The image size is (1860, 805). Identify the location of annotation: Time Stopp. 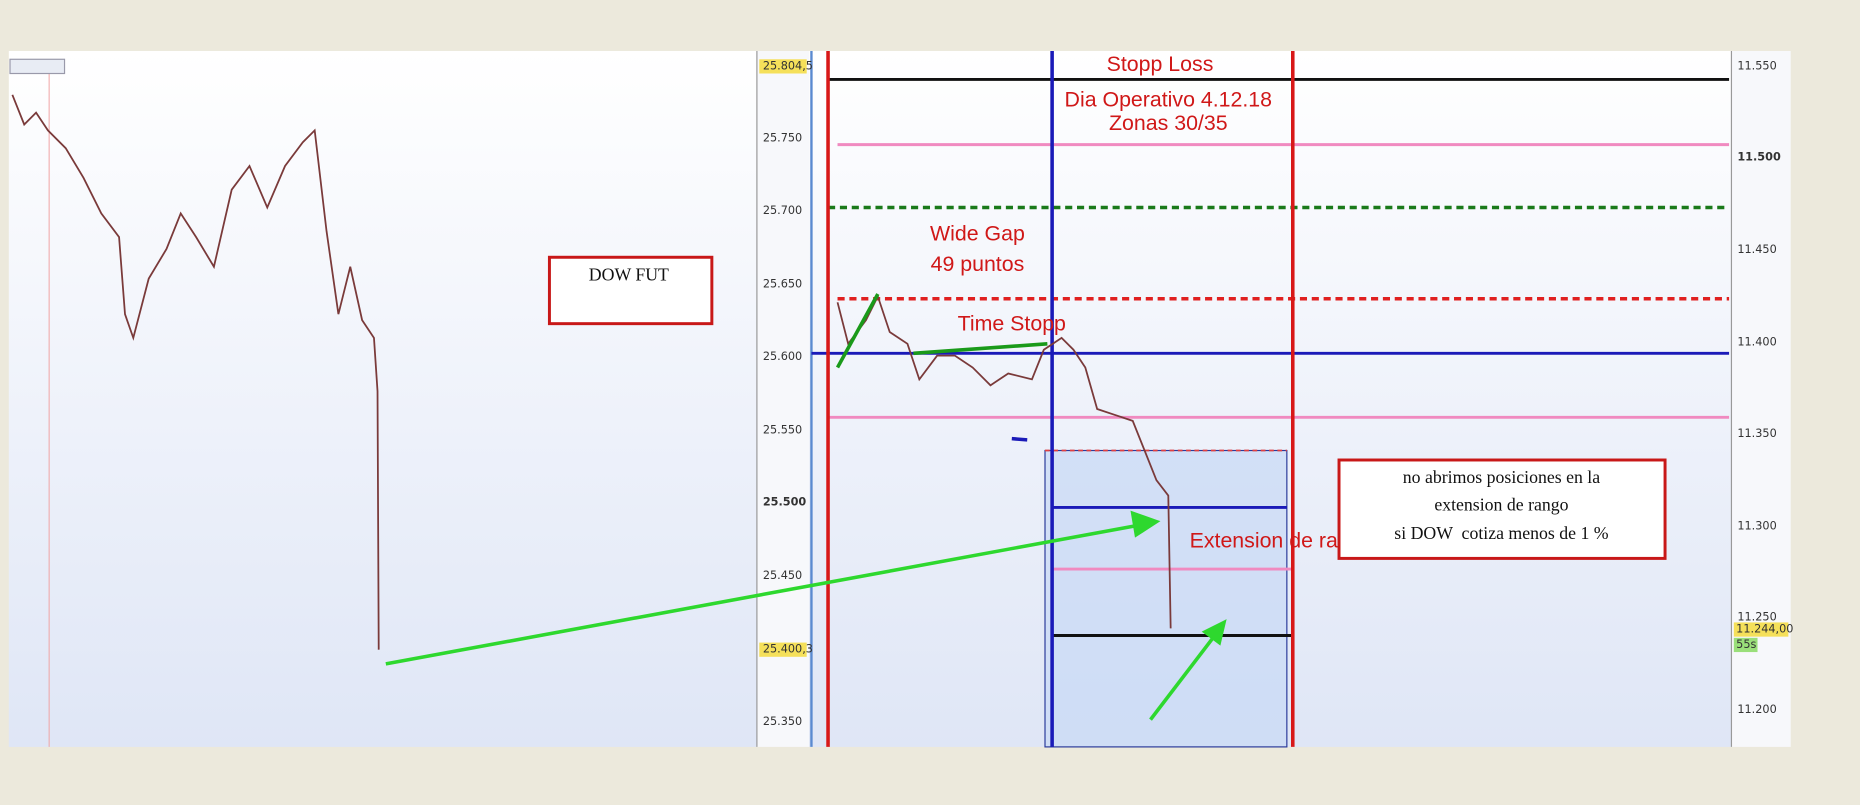
(1012, 323).